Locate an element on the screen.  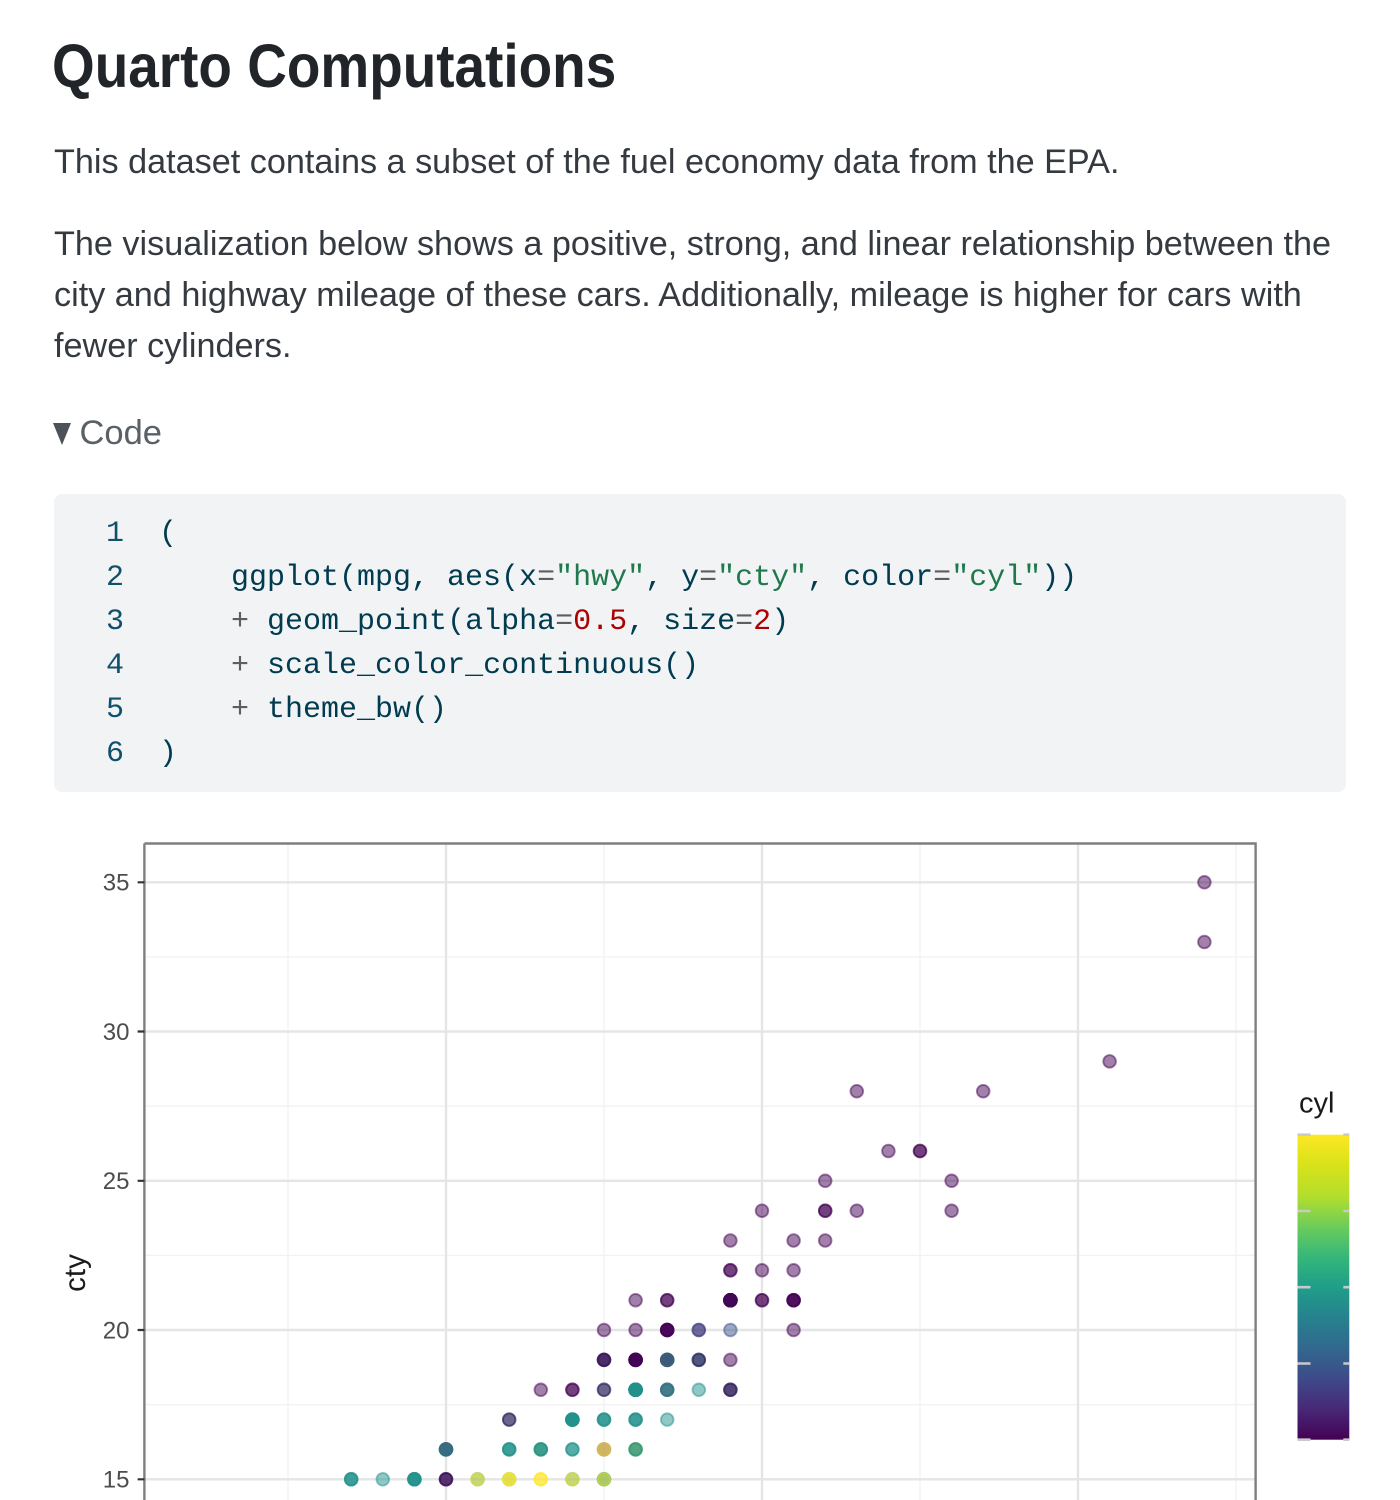
svg-text: 25 is located at coordinates (116, 1181).